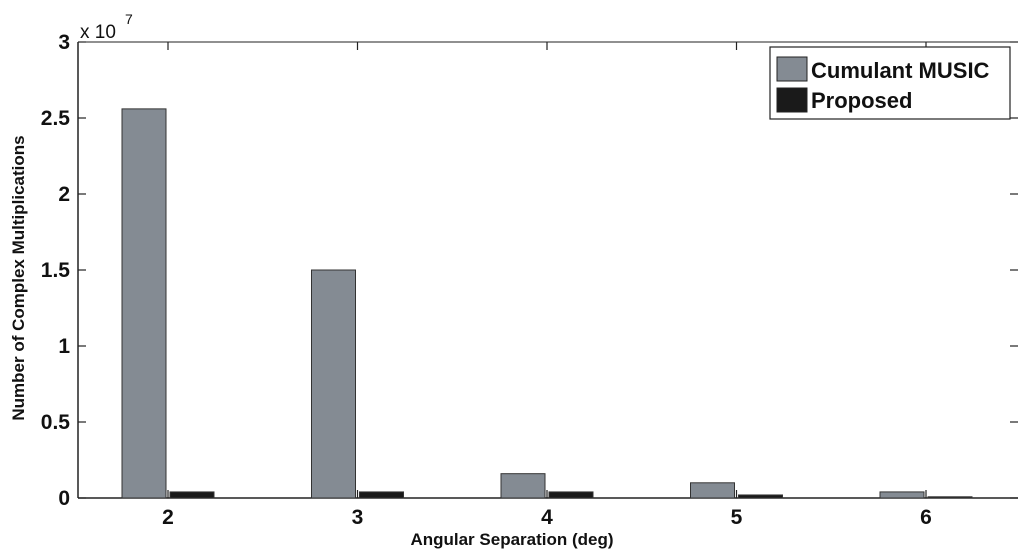  What do you see at coordinates (358, 517) in the screenshot?
I see `x-tick-label: 3` at bounding box center [358, 517].